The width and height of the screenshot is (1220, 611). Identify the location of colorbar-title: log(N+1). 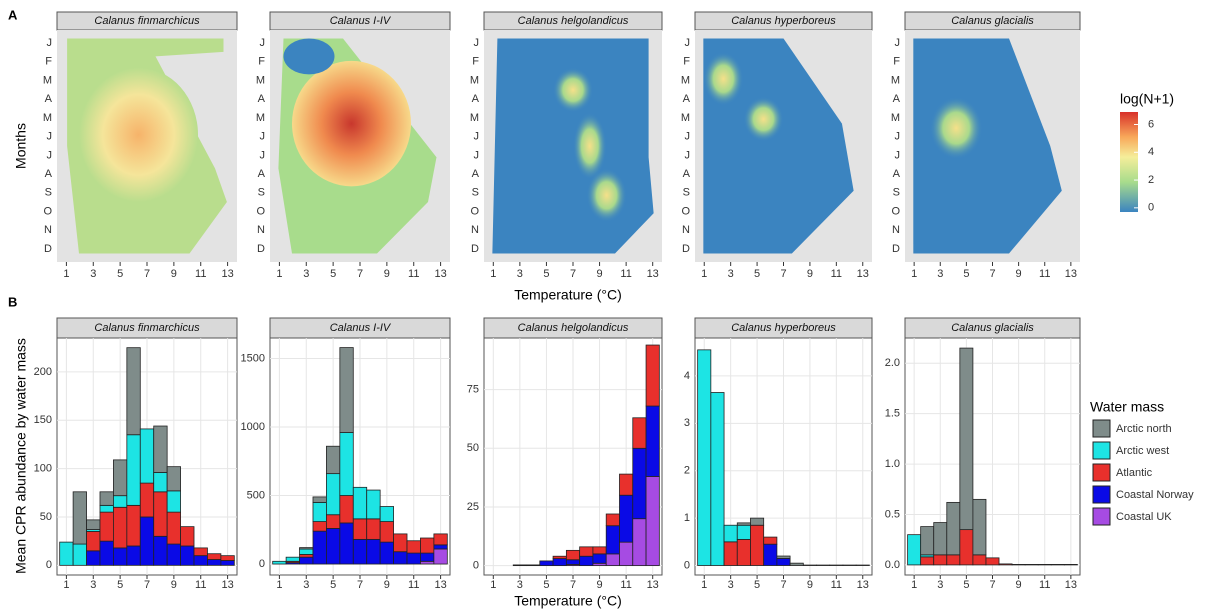
(1147, 99).